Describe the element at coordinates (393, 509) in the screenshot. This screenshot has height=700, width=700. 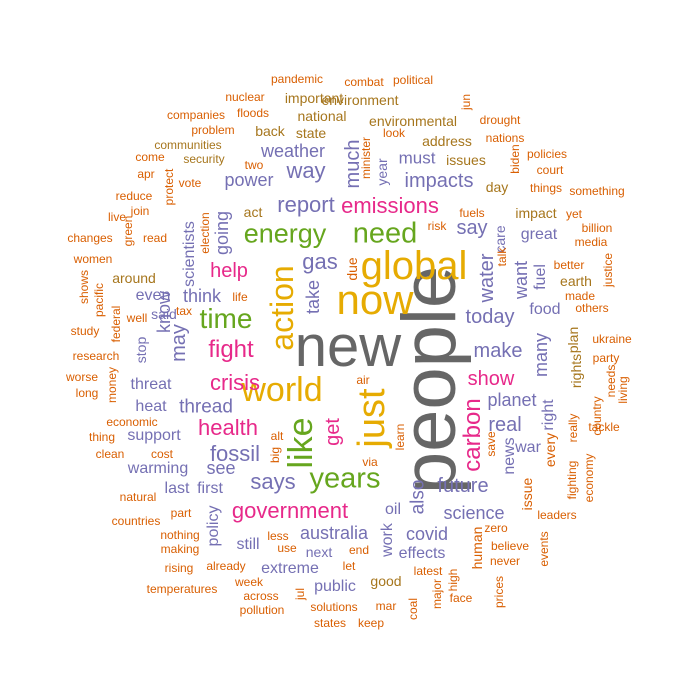
I see `word-oil: oil` at that location.